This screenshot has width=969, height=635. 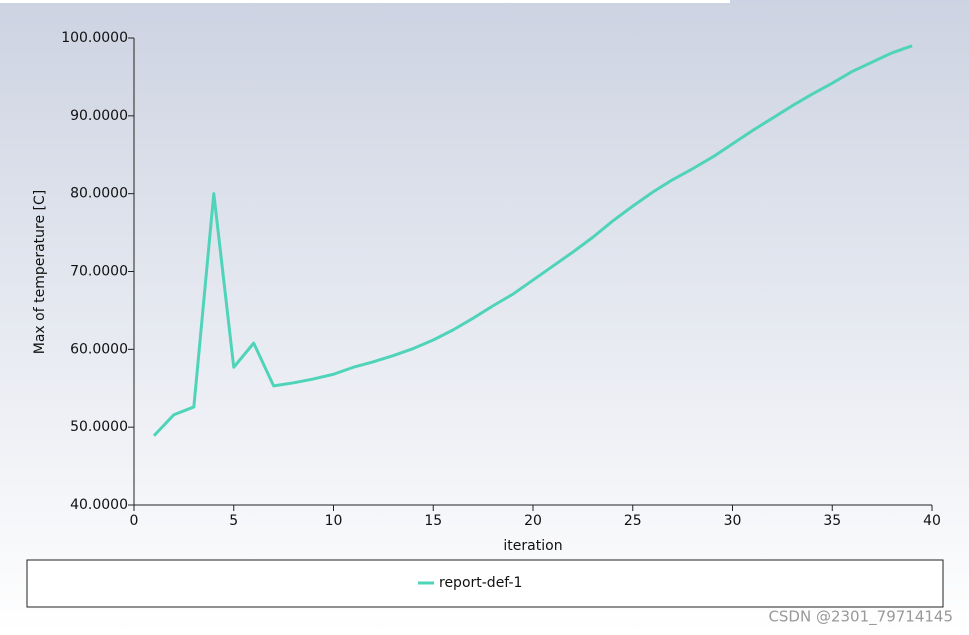 What do you see at coordinates (134, 521) in the screenshot?
I see `x-tick-label: 0` at bounding box center [134, 521].